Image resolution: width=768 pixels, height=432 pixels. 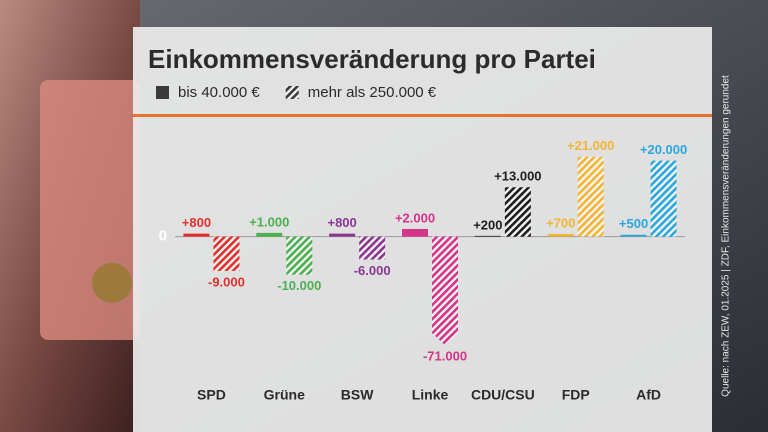 What do you see at coordinates (372, 270) in the screenshot?
I see `value-label: -6.000` at bounding box center [372, 270].